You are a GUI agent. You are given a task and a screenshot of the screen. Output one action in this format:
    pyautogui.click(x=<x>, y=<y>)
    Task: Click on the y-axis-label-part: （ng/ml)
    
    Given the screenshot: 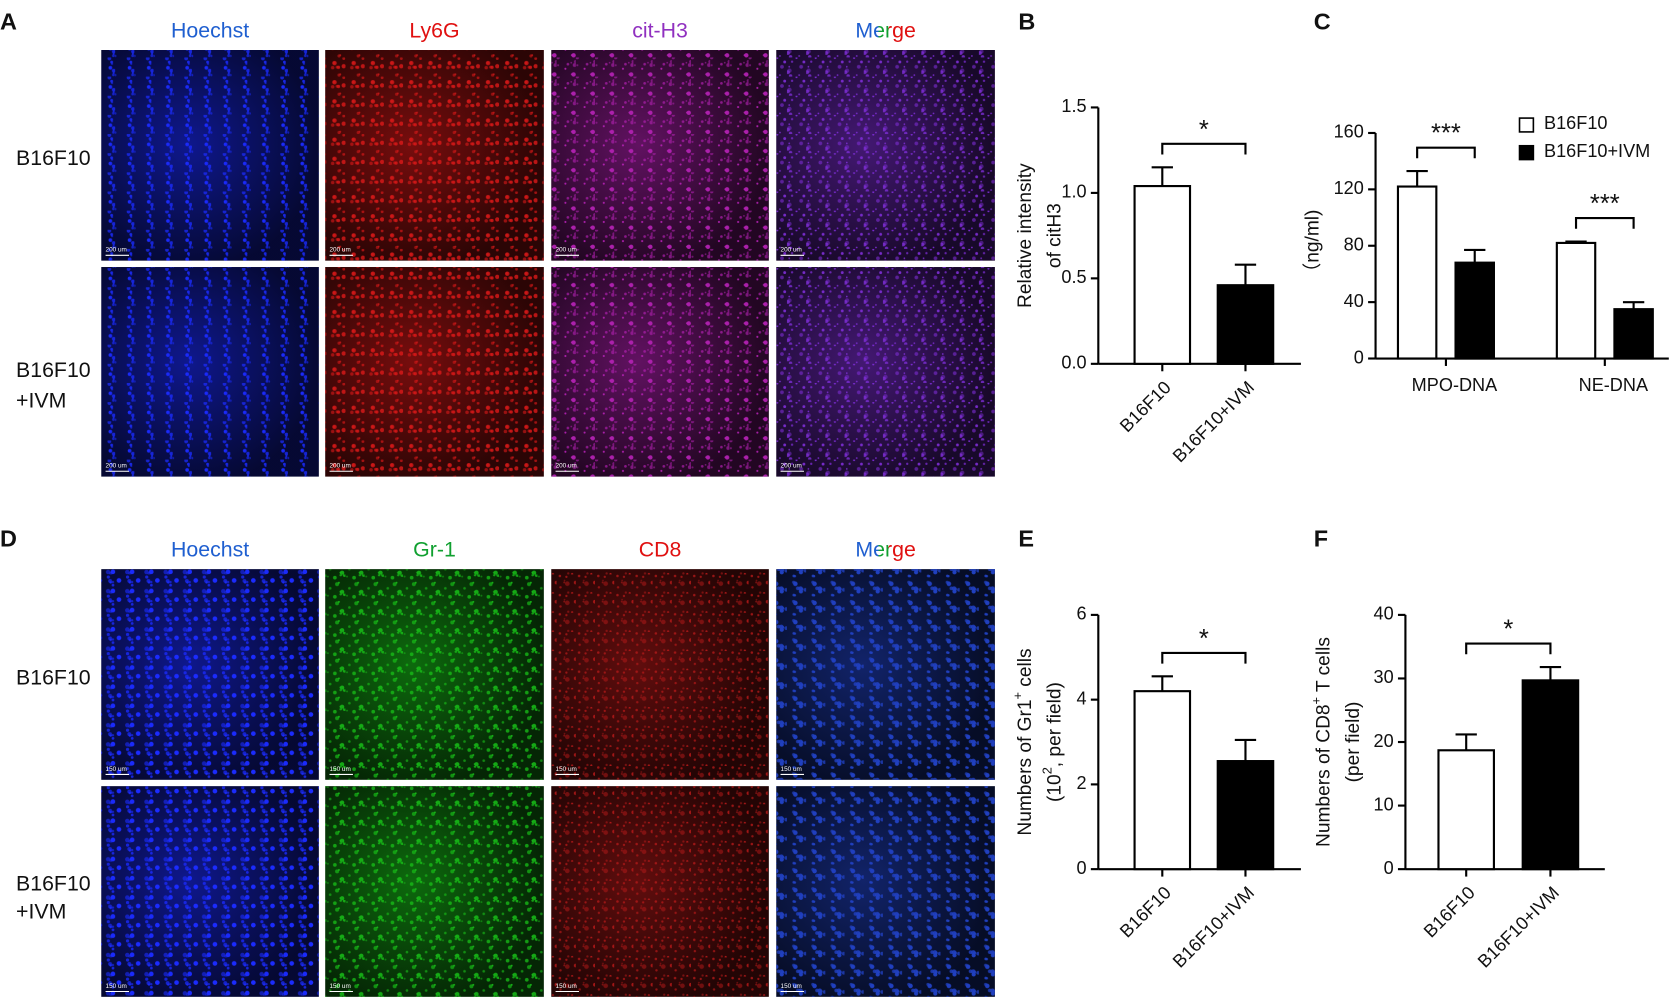 What is the action you would take?
    pyautogui.click(x=1313, y=246)
    